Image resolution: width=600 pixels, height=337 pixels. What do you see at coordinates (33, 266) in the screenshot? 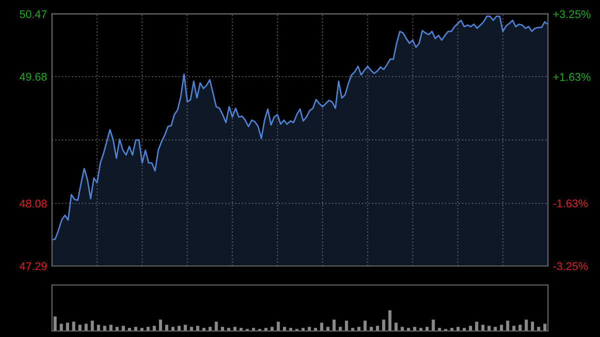
I see `y-tick-label: 47.29` at bounding box center [33, 266].